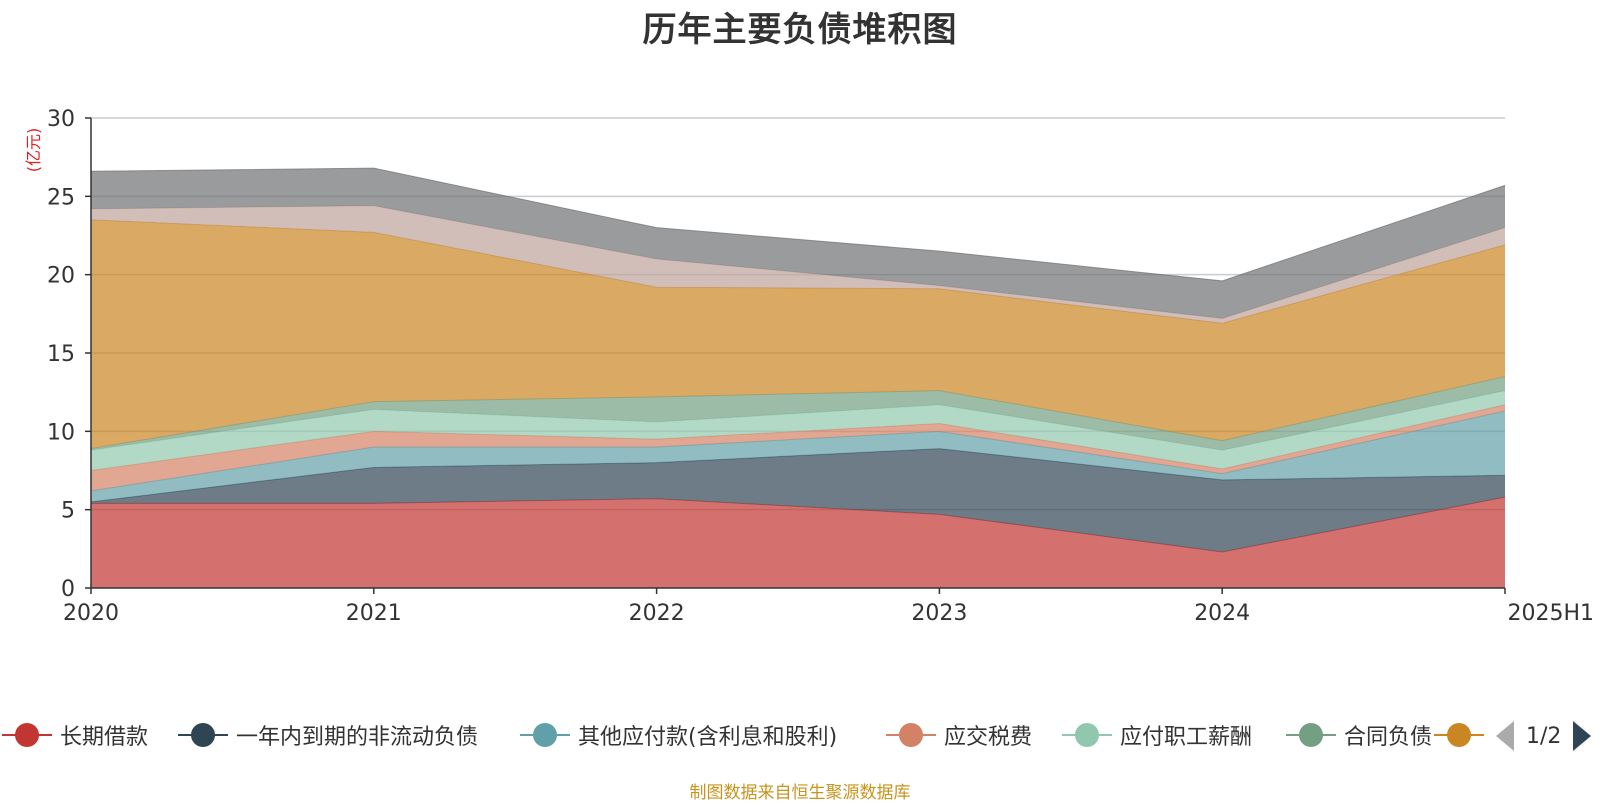 This screenshot has height=803, width=1600. I want to click on legend-label: 合同负债, so click(1388, 737).